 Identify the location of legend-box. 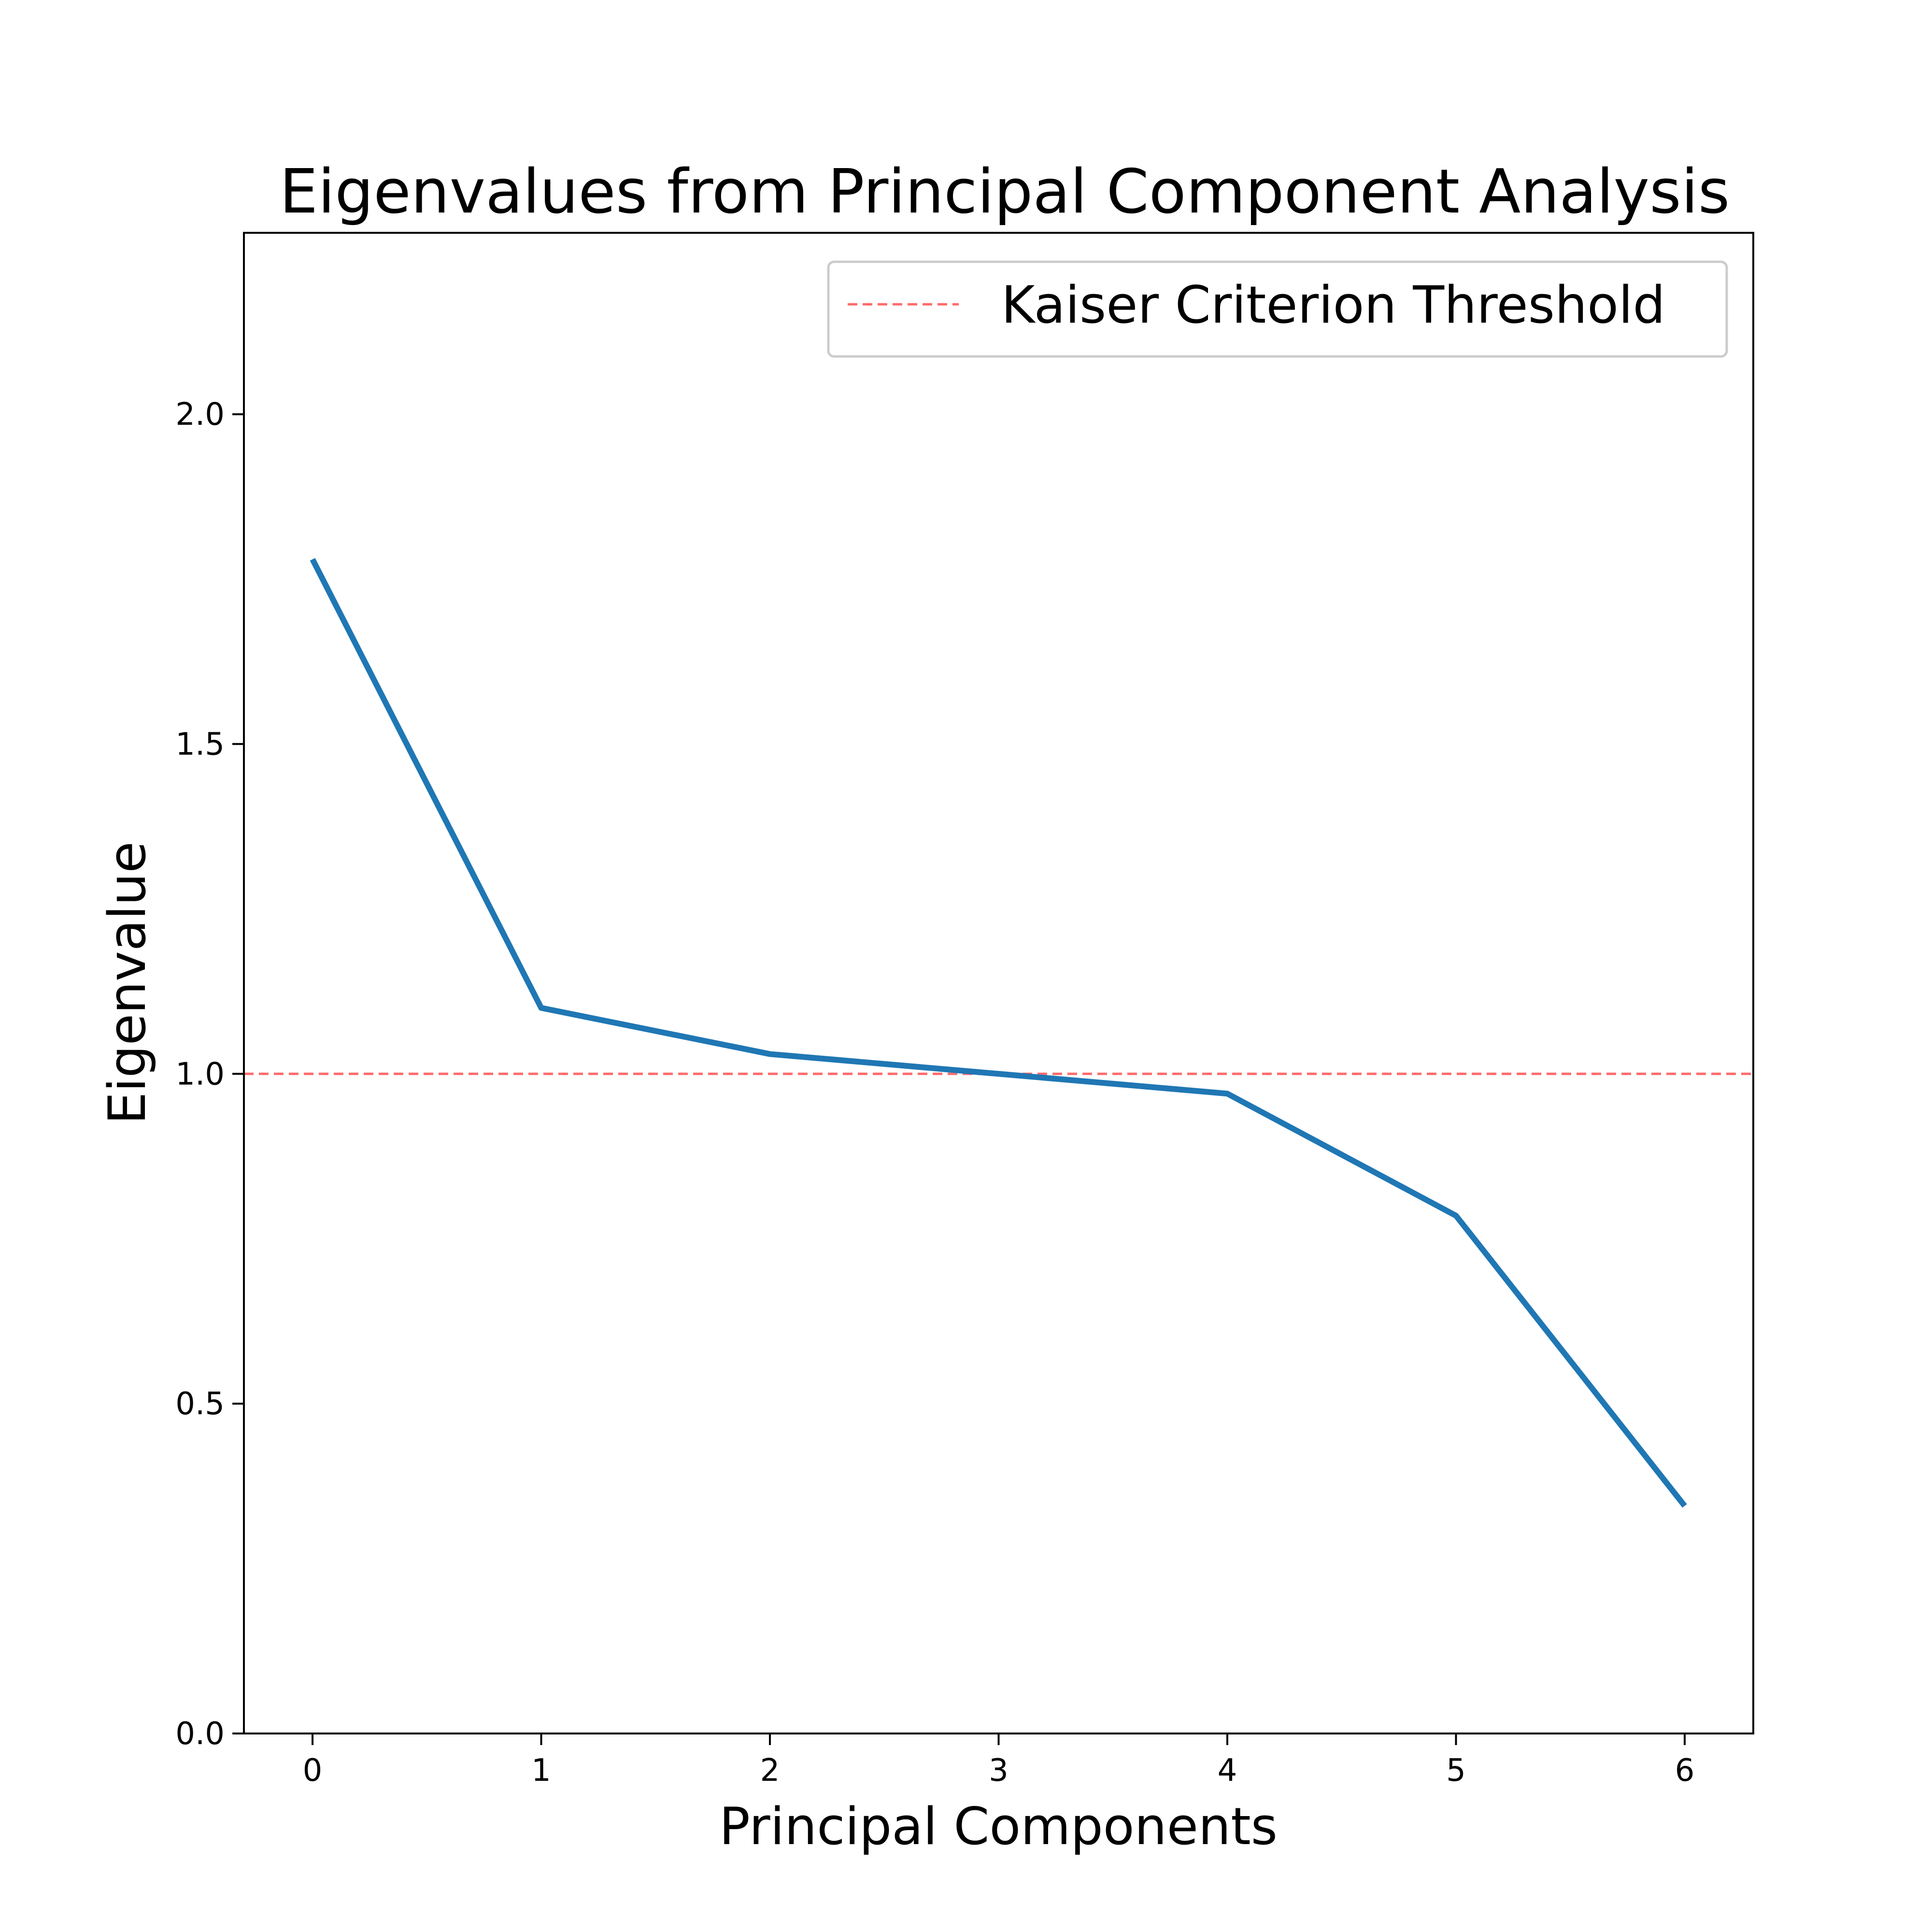
(1277, 309).